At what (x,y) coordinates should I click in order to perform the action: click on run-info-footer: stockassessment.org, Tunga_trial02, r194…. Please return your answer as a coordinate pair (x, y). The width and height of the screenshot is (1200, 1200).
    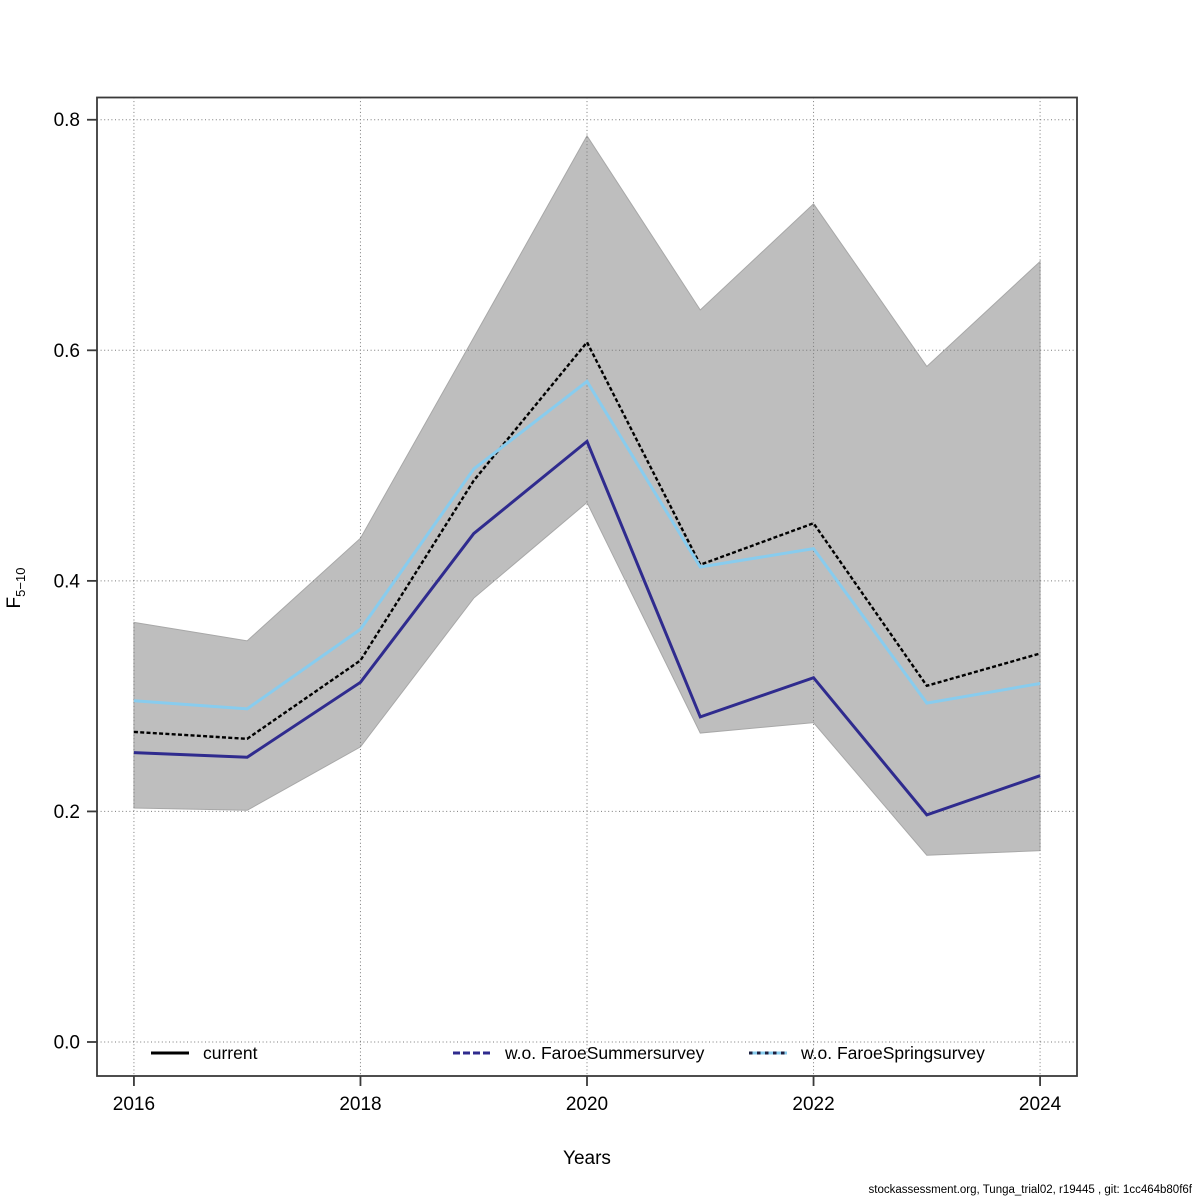
    Looking at the image, I should click on (1030, 1190).